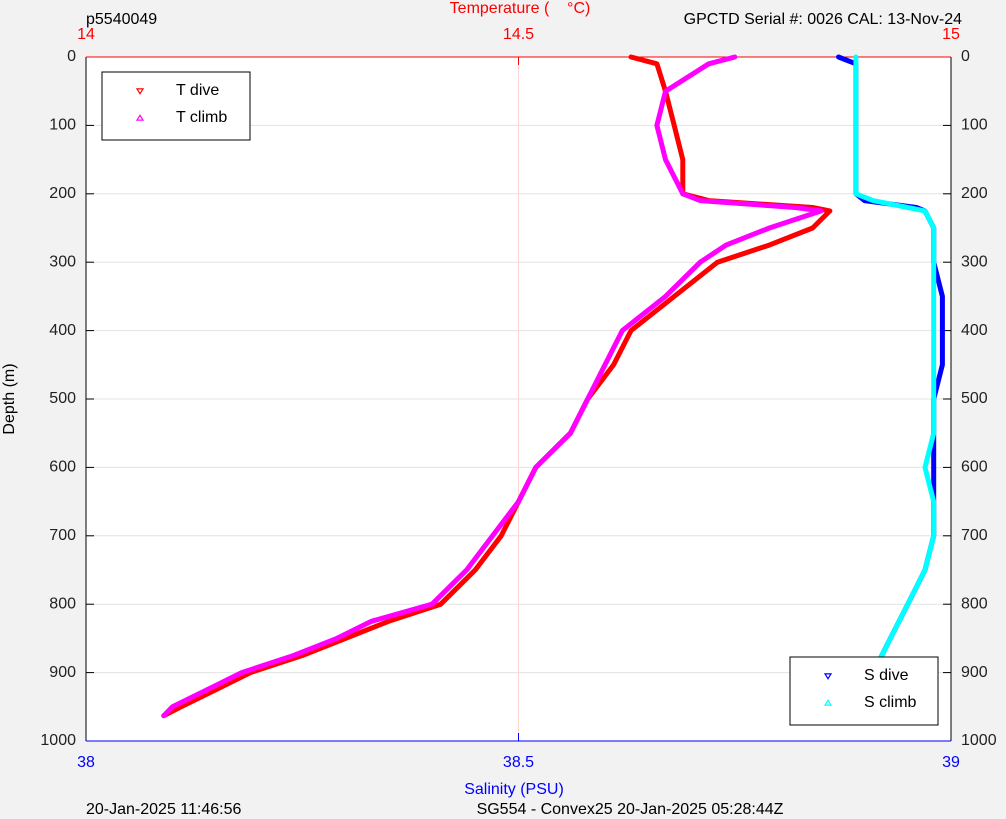  What do you see at coordinates (886, 675) in the screenshot?
I see `legend-label: S dive` at bounding box center [886, 675].